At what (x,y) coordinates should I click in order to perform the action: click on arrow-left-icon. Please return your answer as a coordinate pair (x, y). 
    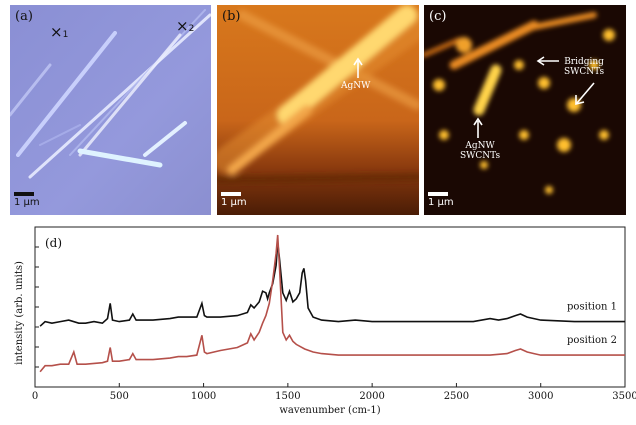
    Looking at the image, I should click on (547, 61).